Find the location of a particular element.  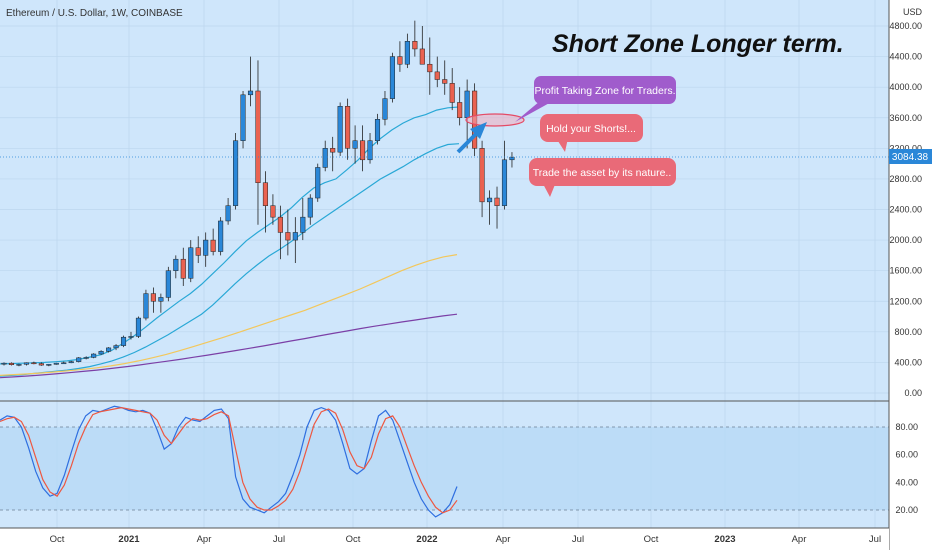

price-axis is located at coordinates (910, 275).